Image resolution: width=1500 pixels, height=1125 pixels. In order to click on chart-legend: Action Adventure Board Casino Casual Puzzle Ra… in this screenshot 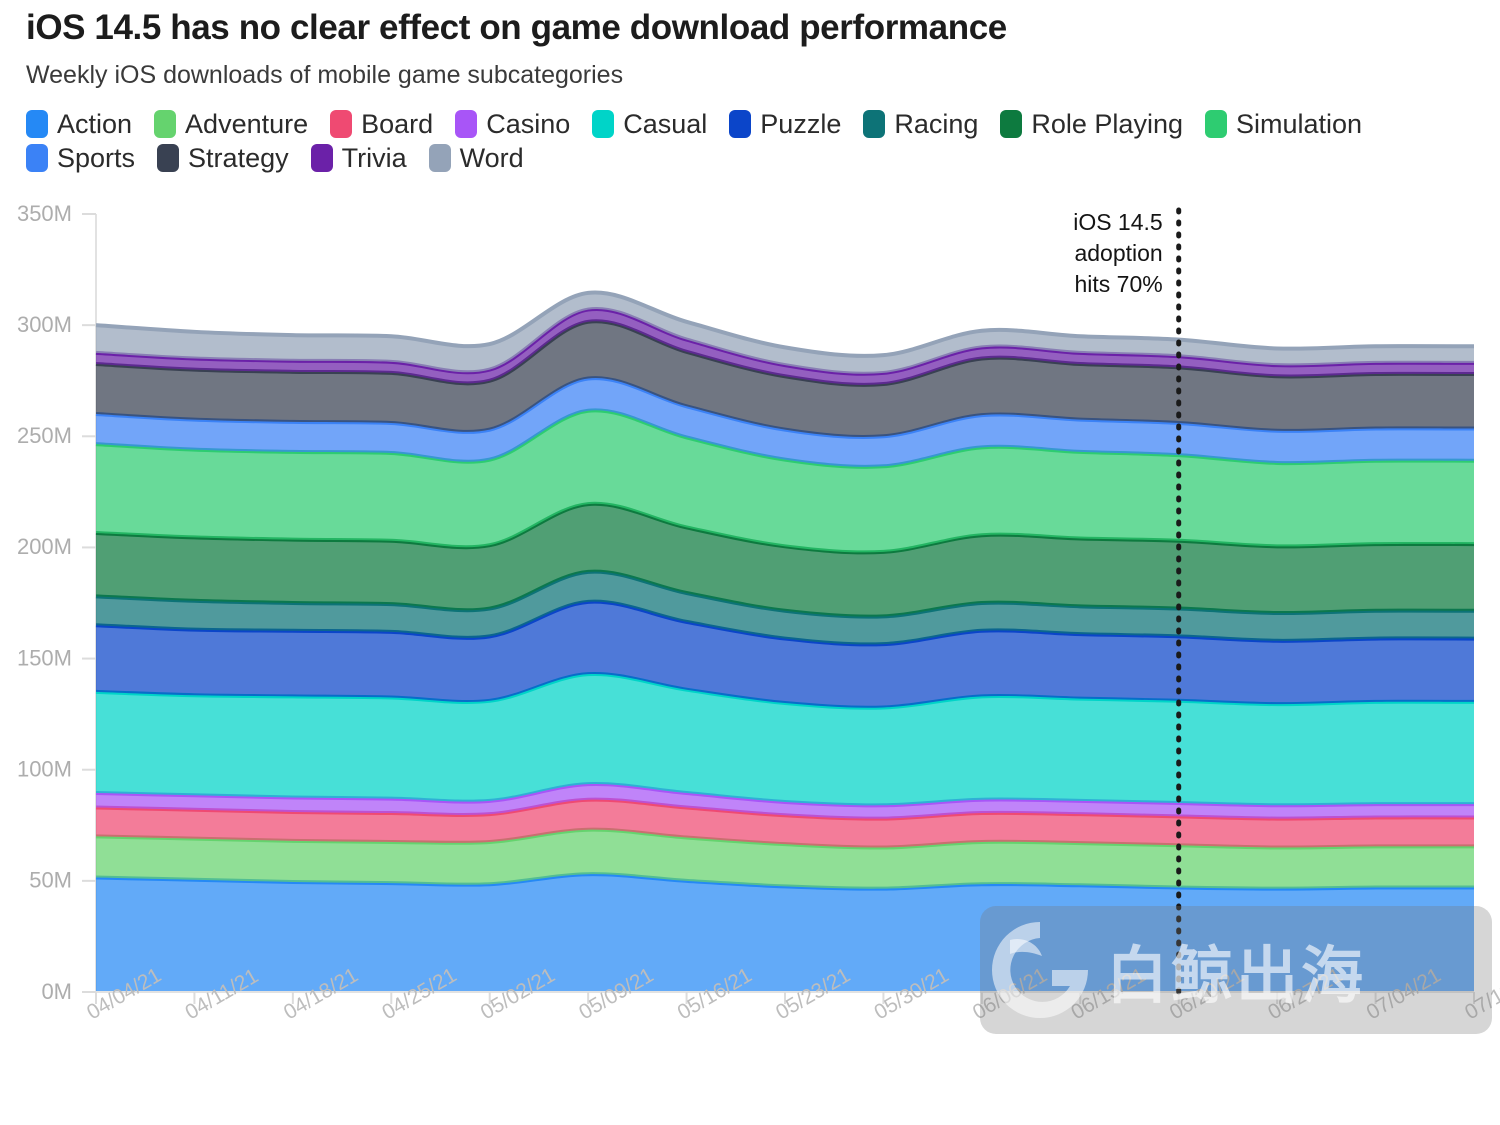, I will do `click(756, 144)`.